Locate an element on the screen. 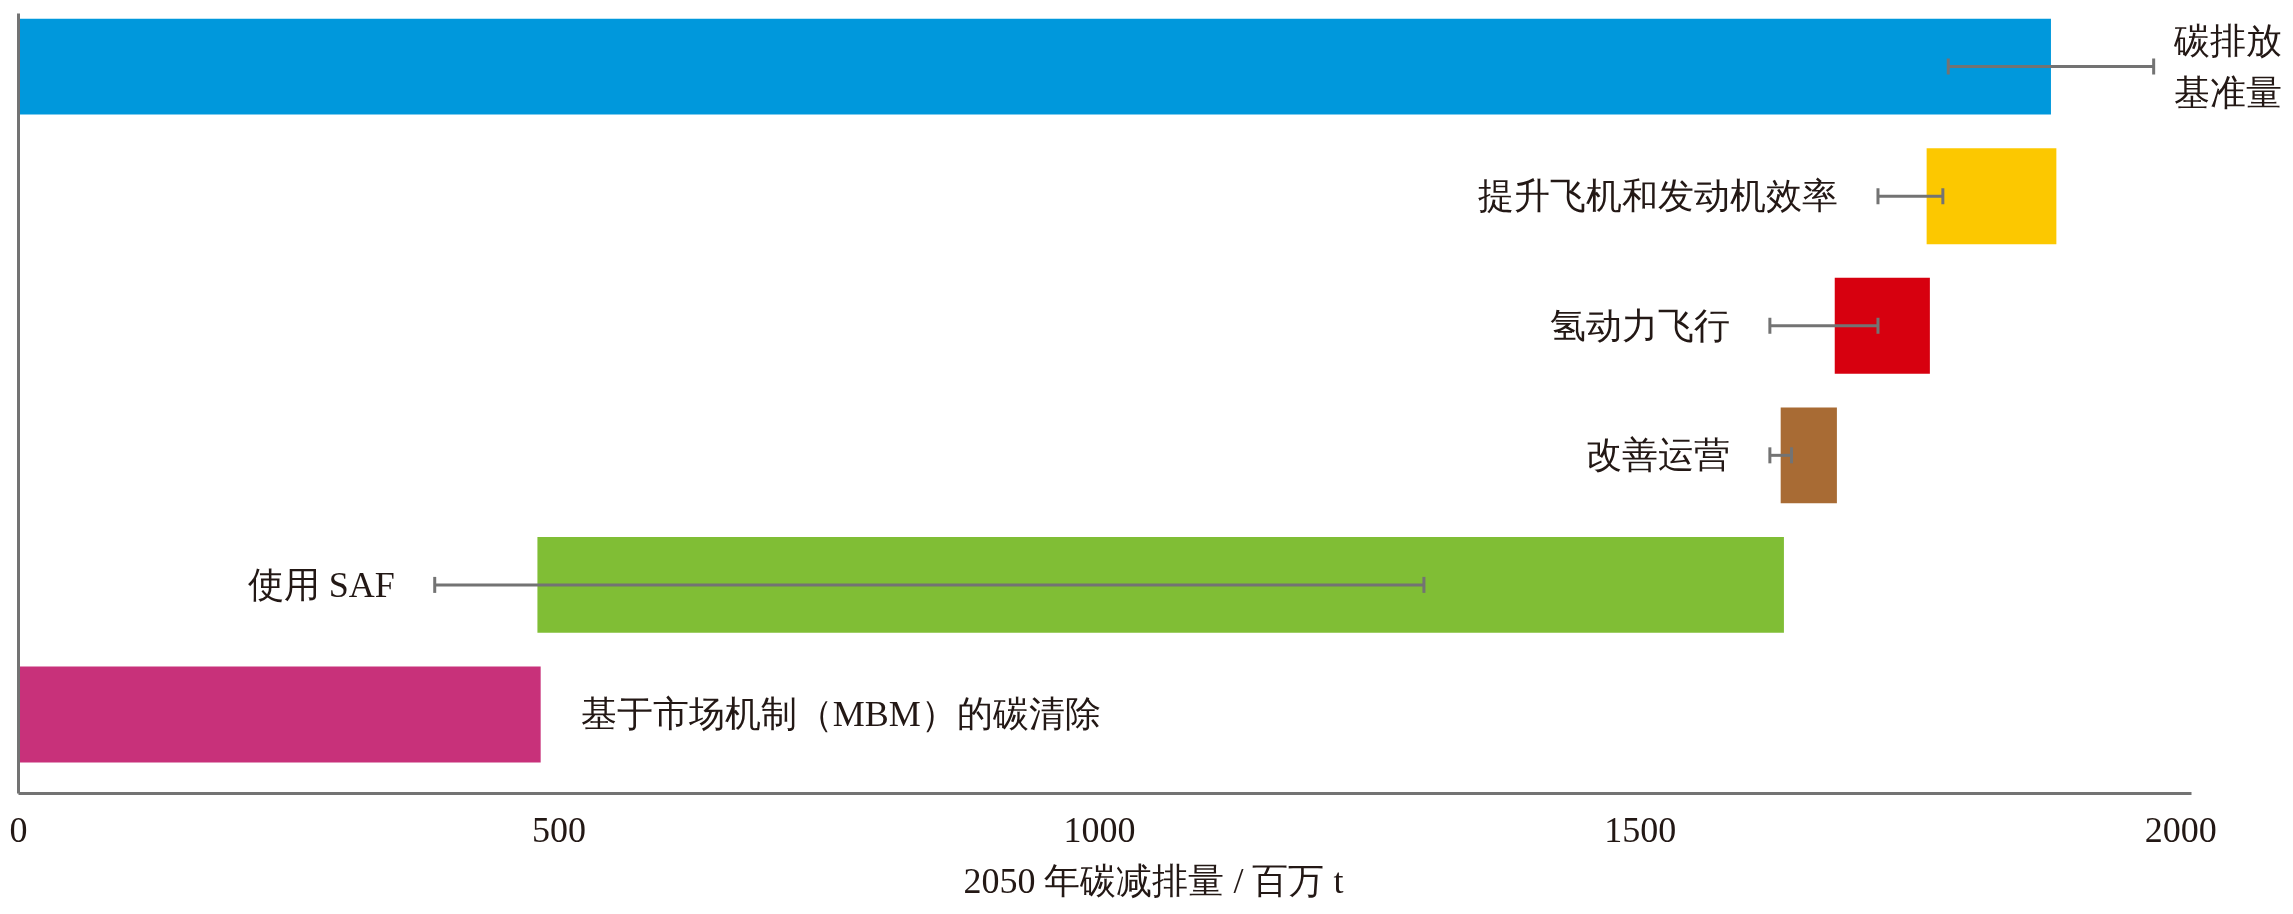  x-tick-label: 1500 is located at coordinates (1640, 829).